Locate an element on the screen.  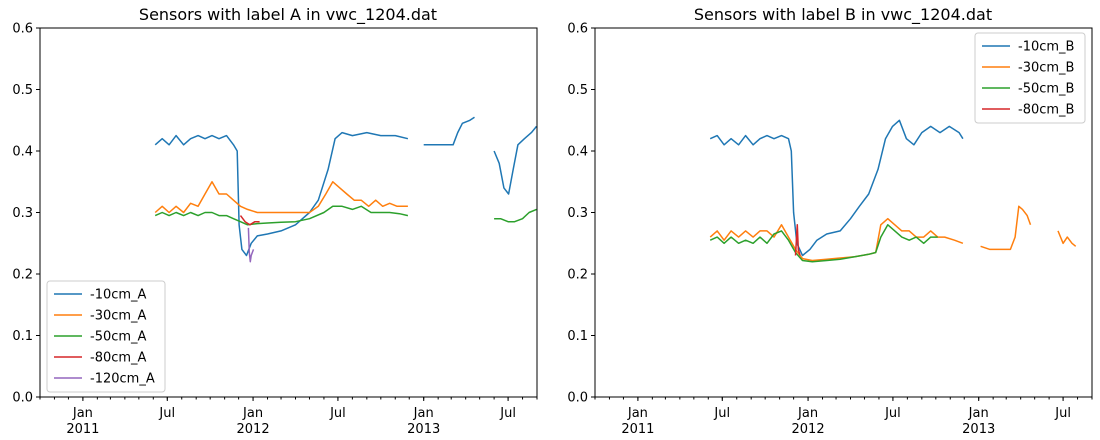
chart-title: Sensors with label B in vwc_1204.dat is located at coordinates (843, 15).